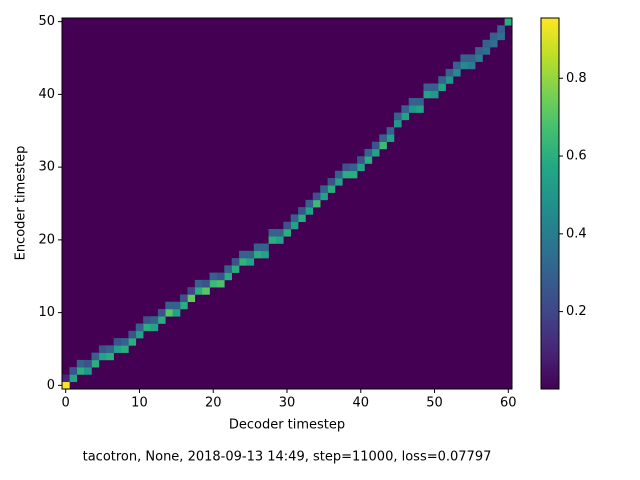 The height and width of the screenshot is (480, 640). What do you see at coordinates (213, 403) in the screenshot?
I see `x-tick-label: 20` at bounding box center [213, 403].